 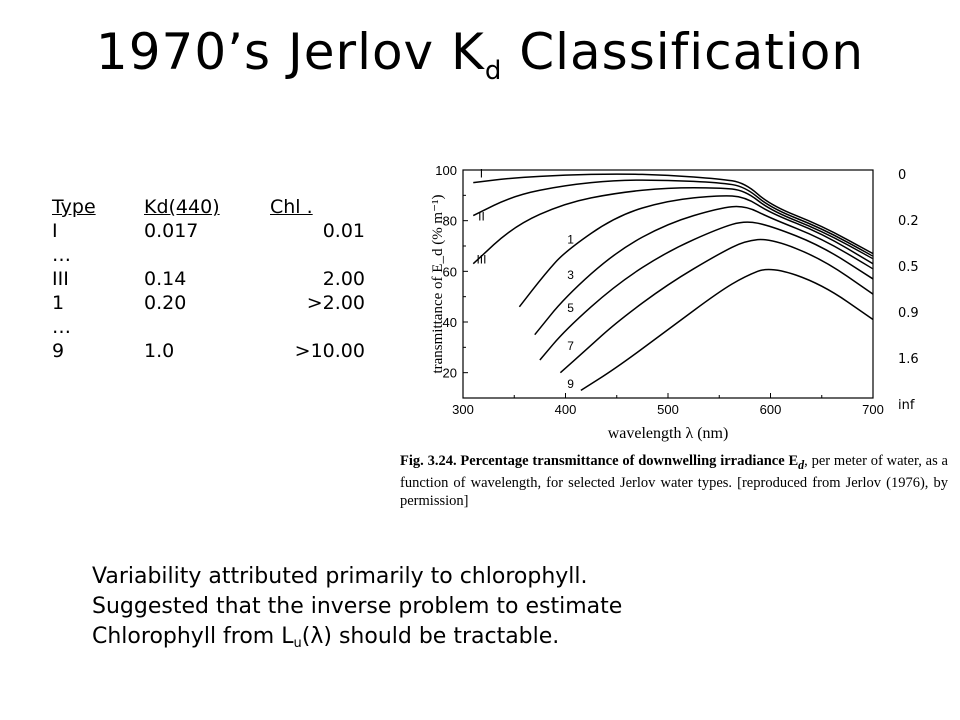 I want to click on title-main: 1970’s Jerlov K, so click(x=290, y=52).